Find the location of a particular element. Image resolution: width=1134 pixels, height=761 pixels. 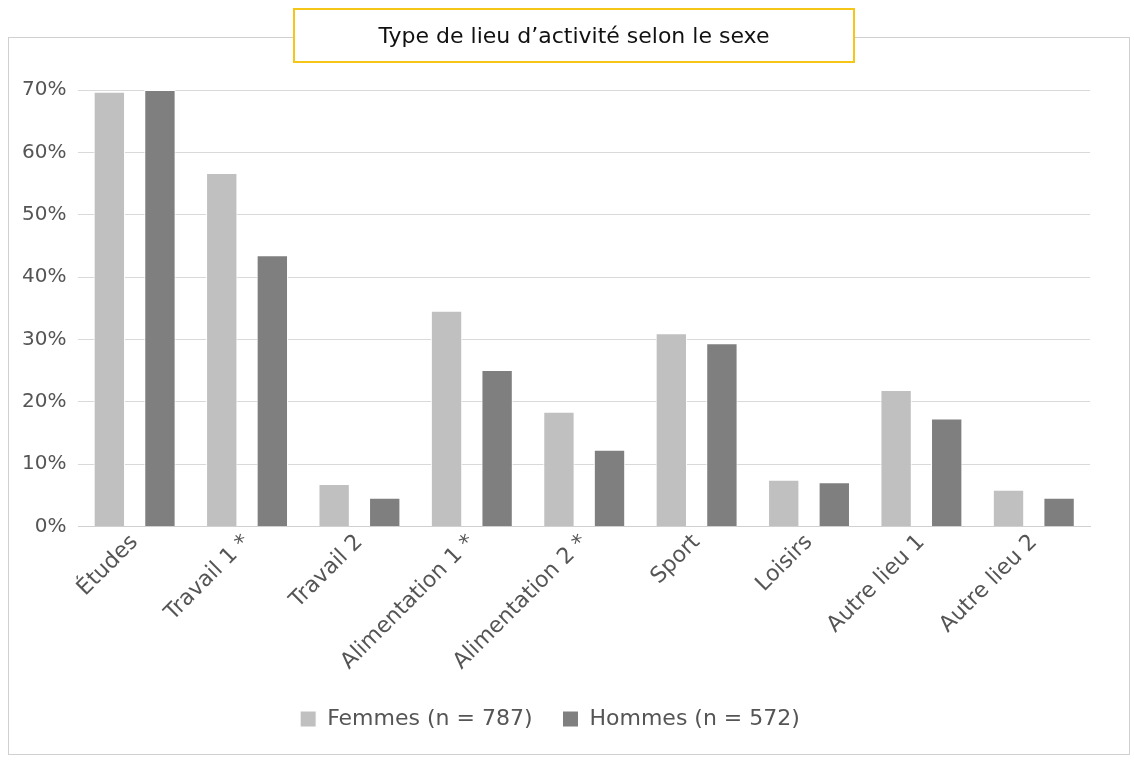

y-tick-label: 50% is located at coordinates (44, 212).